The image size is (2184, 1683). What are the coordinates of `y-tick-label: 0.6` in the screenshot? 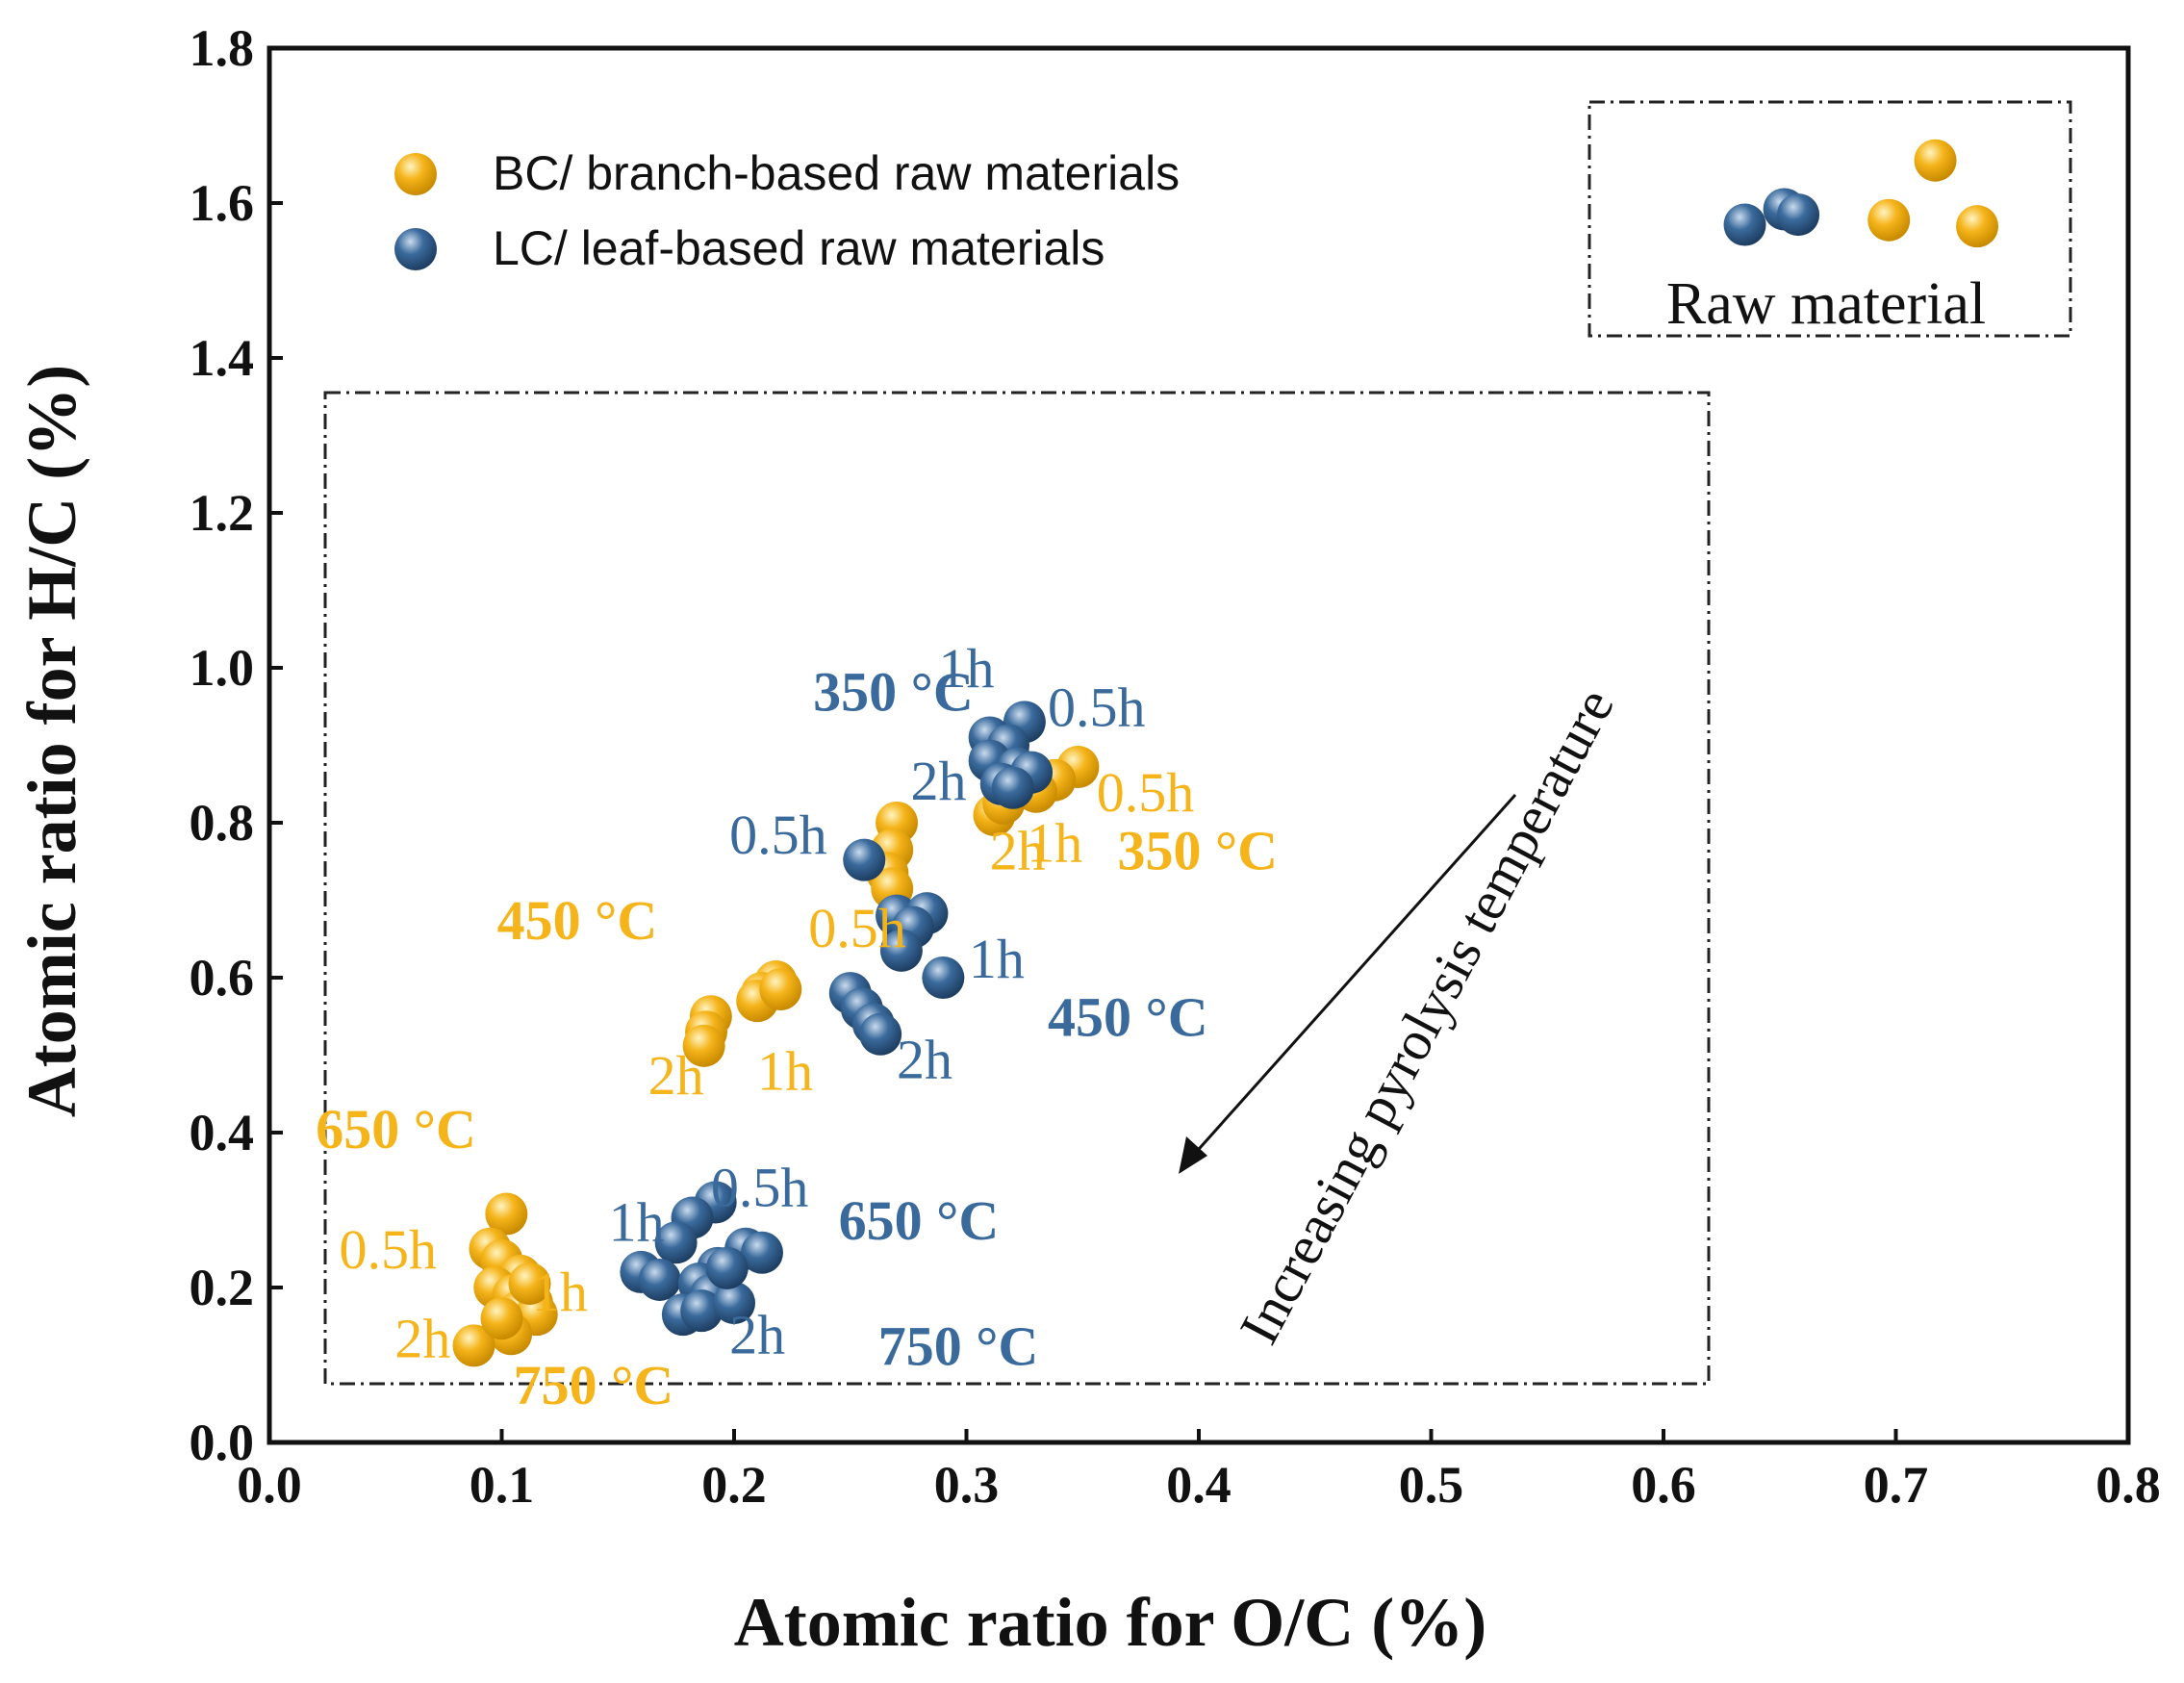 It's located at (223, 978).